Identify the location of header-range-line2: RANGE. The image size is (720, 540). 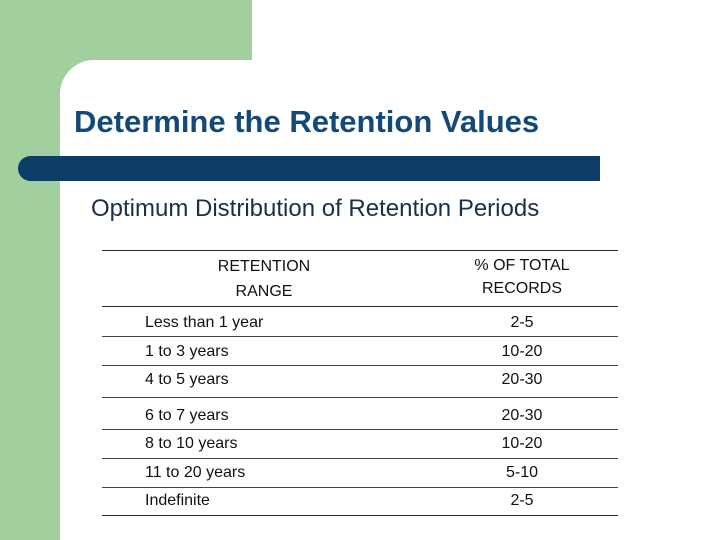
(264, 291).